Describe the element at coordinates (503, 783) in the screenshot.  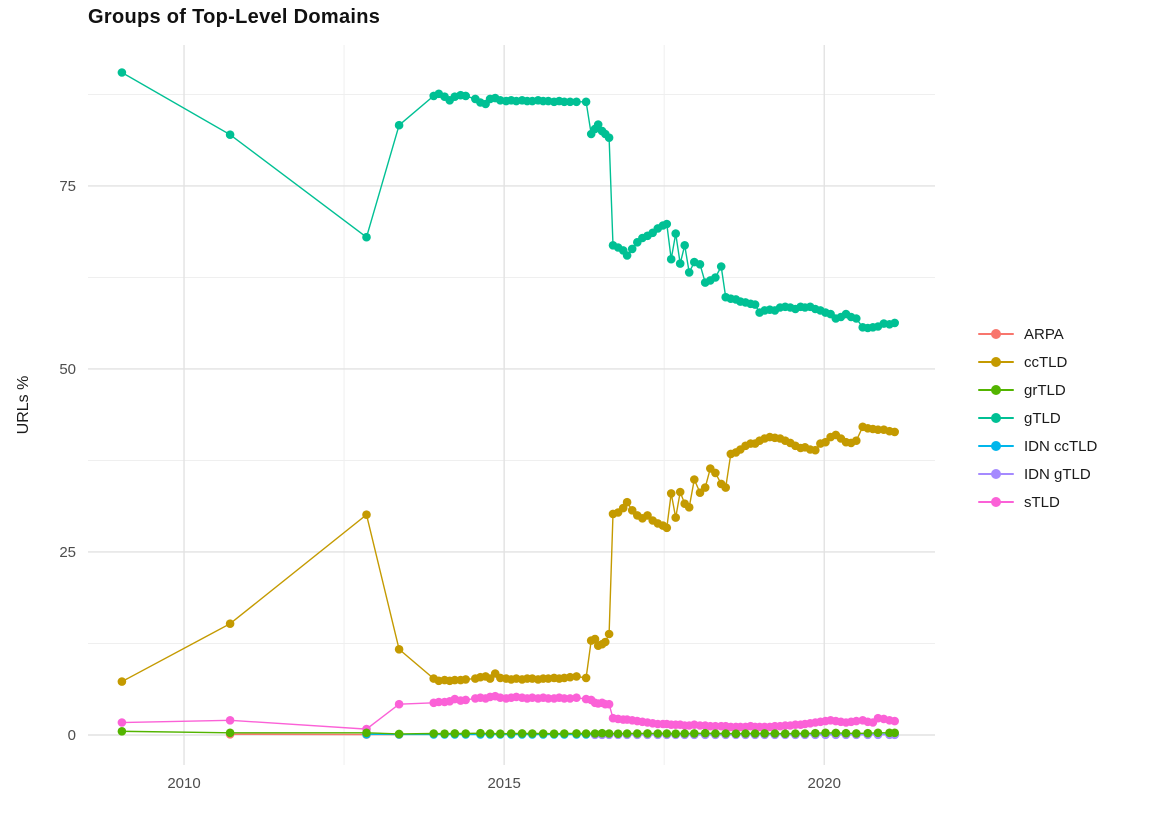
I see `x-tick-label: 2015` at that location.